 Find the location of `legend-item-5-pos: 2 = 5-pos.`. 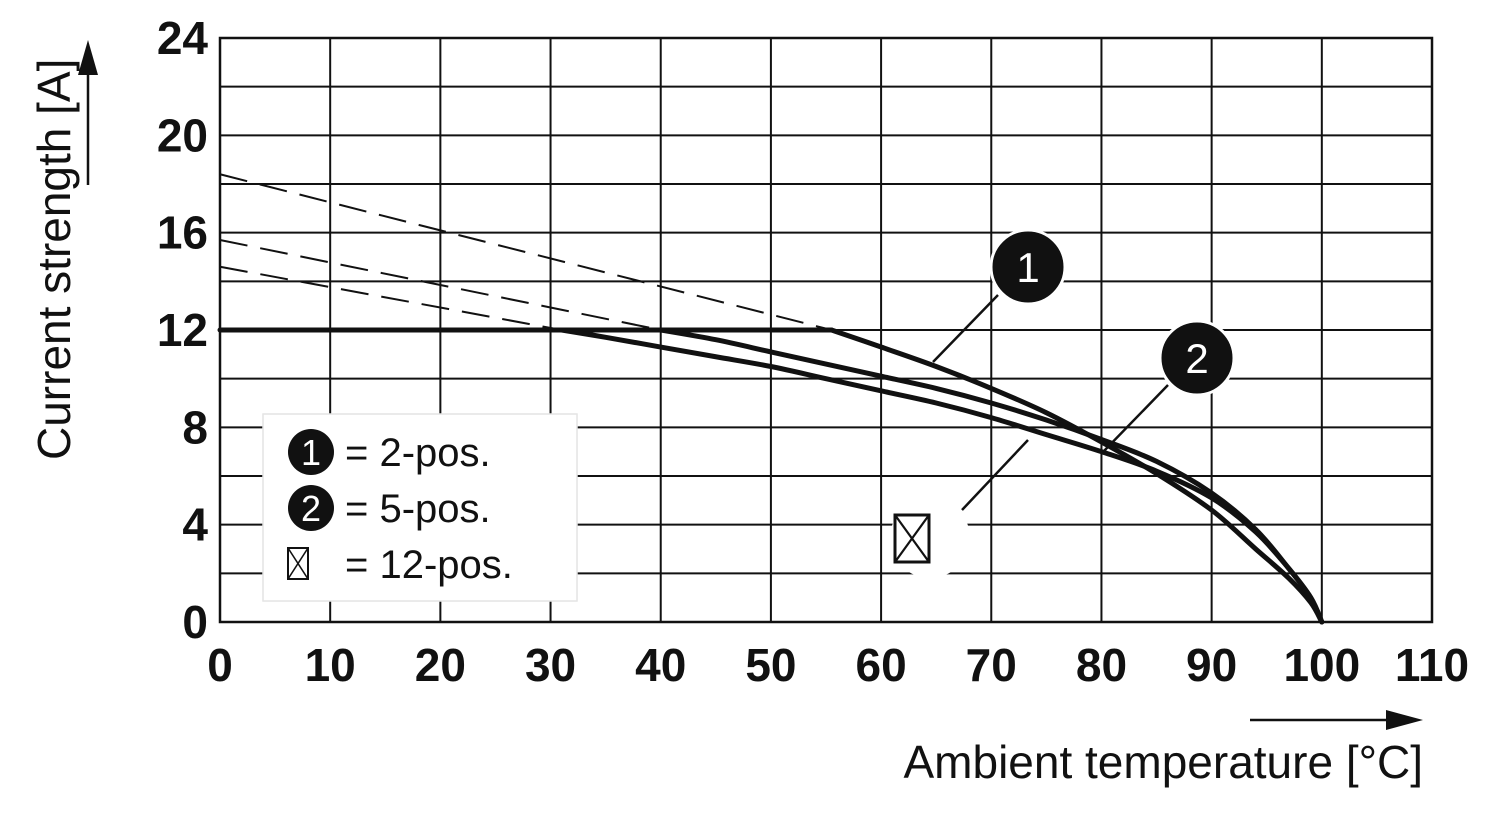

legend-item-5-pos: 2 = 5-pos. is located at coordinates (389, 508).